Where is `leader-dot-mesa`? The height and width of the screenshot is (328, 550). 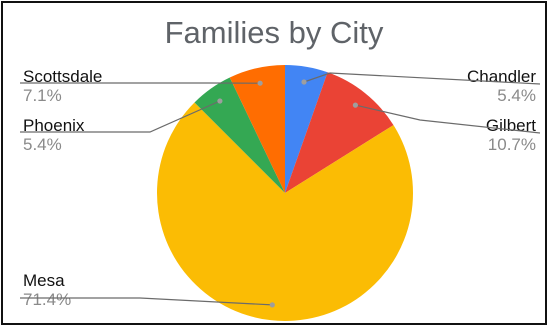
leader-dot-mesa is located at coordinates (272, 305).